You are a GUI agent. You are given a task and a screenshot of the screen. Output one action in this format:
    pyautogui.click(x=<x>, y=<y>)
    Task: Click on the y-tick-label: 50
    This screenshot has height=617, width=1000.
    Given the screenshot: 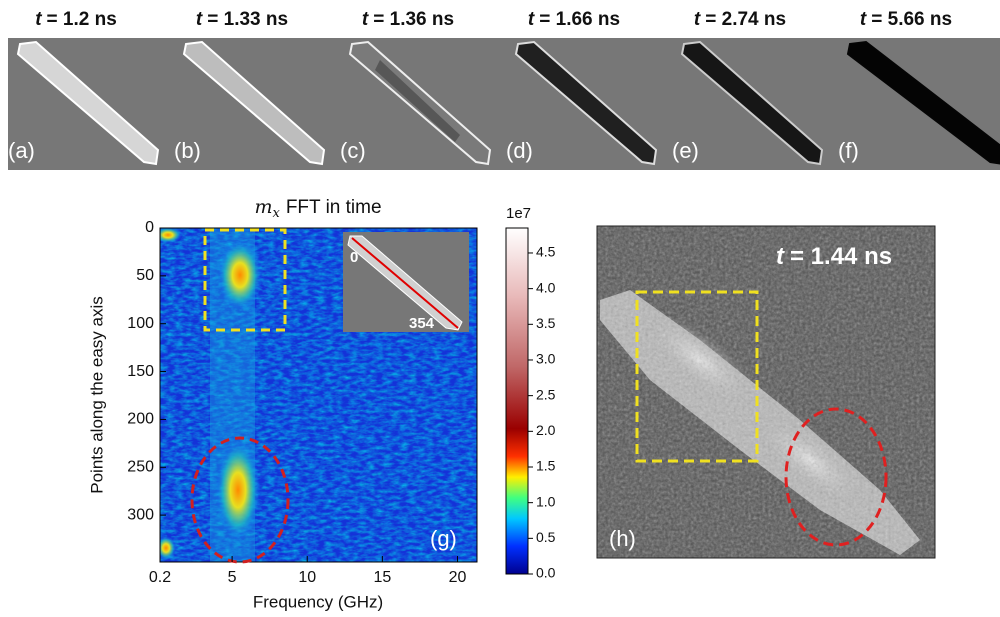 What is the action you would take?
    pyautogui.click(x=145, y=275)
    